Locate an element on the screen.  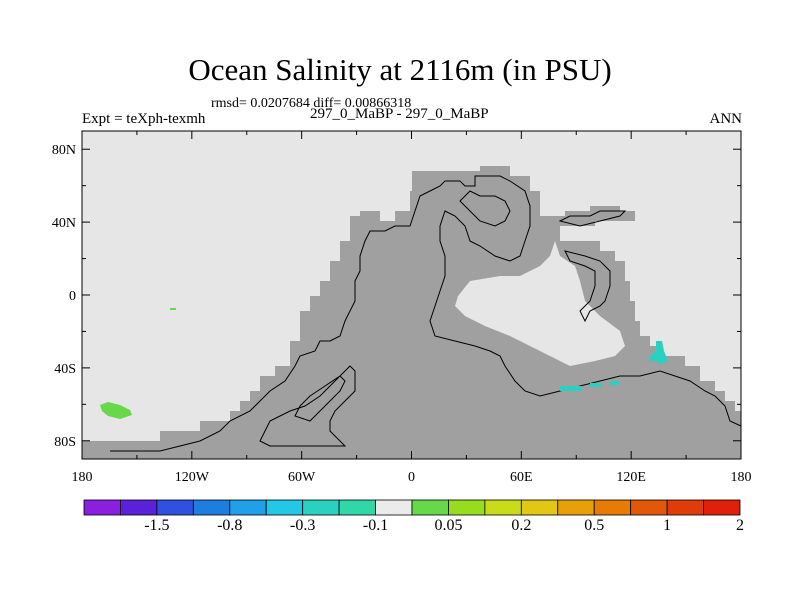
period-label: 297_0_MaBP - 297_0_MaBP is located at coordinates (399, 114).